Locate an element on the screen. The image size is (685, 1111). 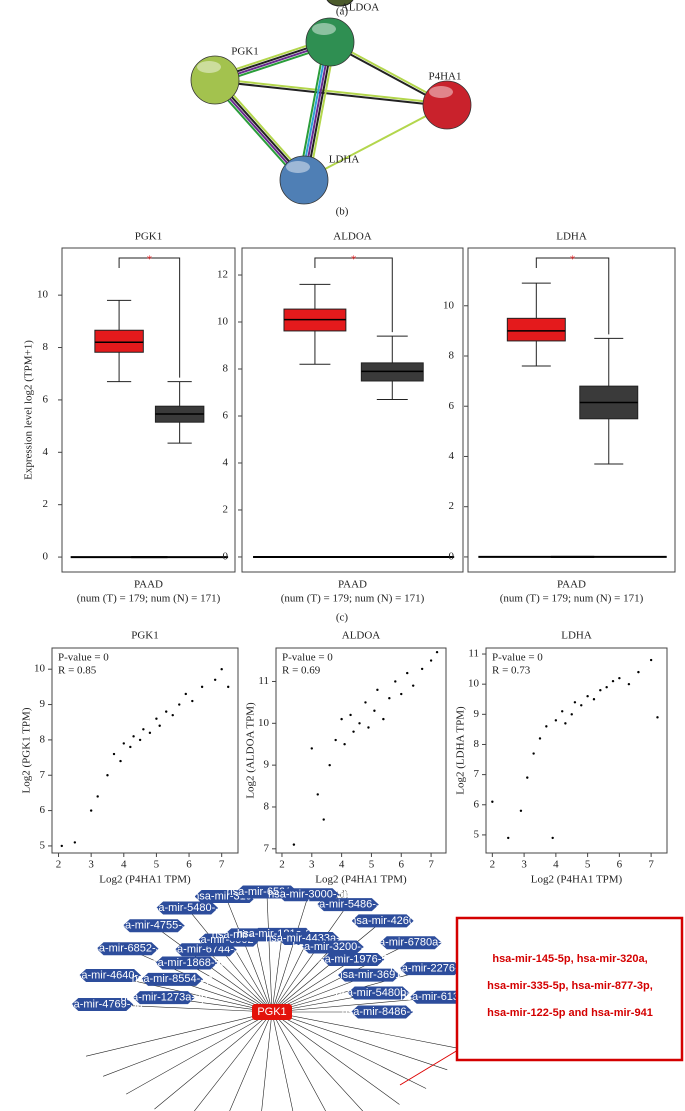
mirna-label: hsa-mir-3691 is located at coordinates (369, 975).